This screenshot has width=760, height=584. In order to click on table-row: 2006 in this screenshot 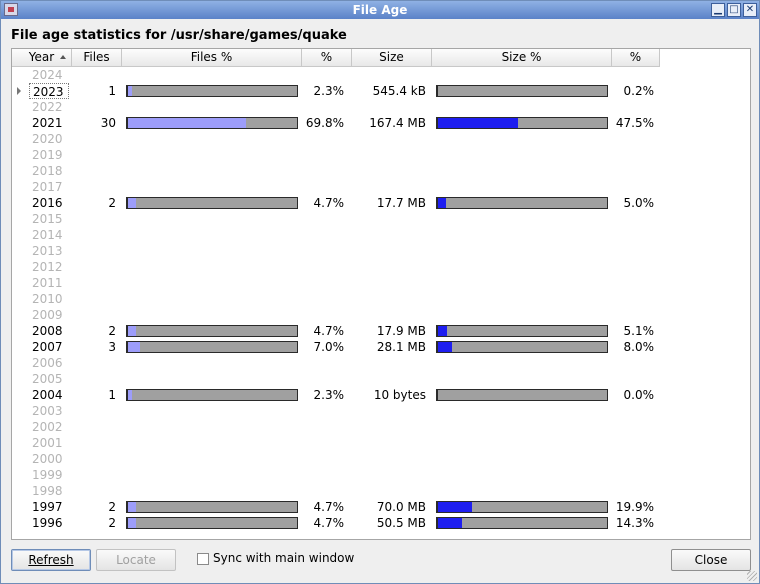, I will do `click(381, 363)`.